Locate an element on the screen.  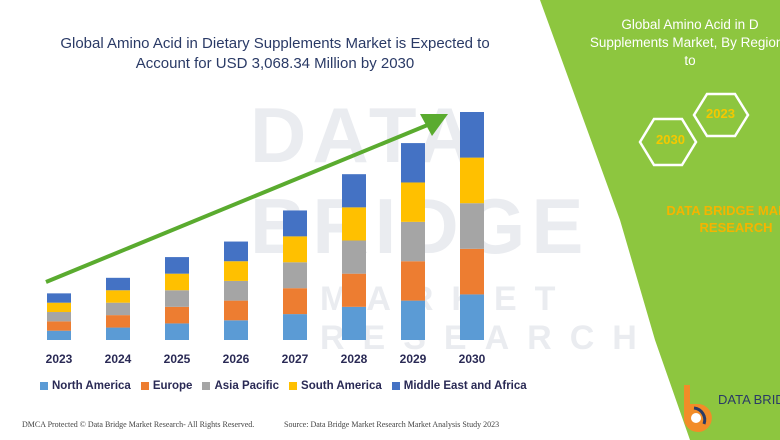
x-tick-2027: 2027 is located at coordinates (295, 359).